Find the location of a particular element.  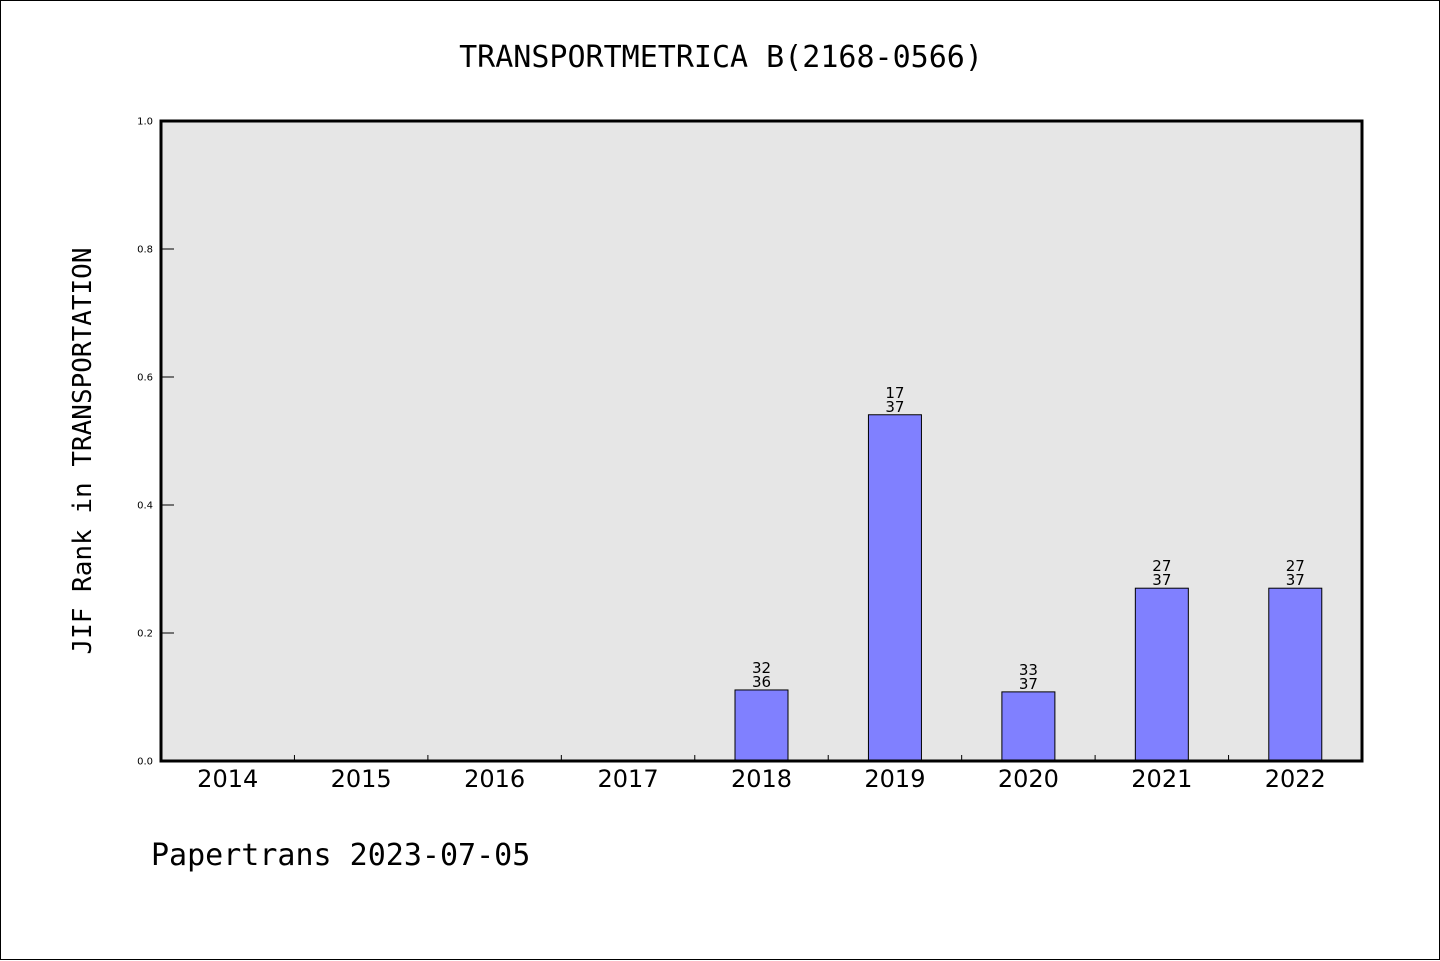

bar-rank-label: 32 is located at coordinates (761, 668).